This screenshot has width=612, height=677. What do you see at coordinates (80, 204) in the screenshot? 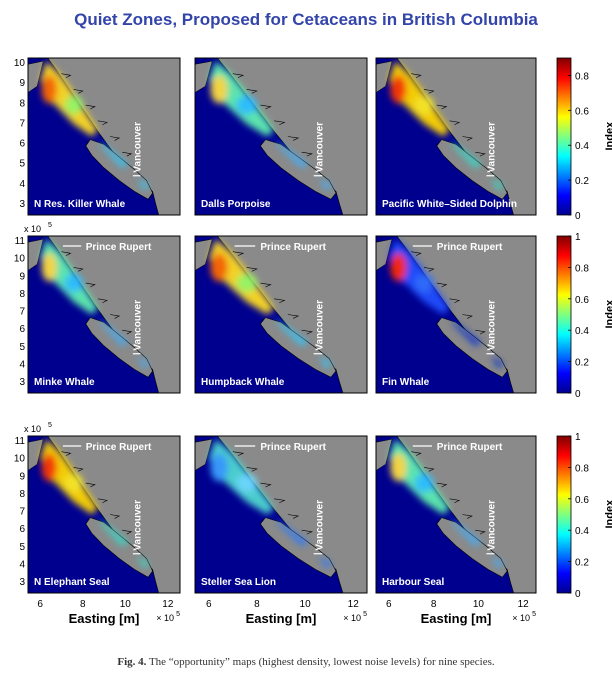
I see `species-label: N Res. Killer Whale` at bounding box center [80, 204].